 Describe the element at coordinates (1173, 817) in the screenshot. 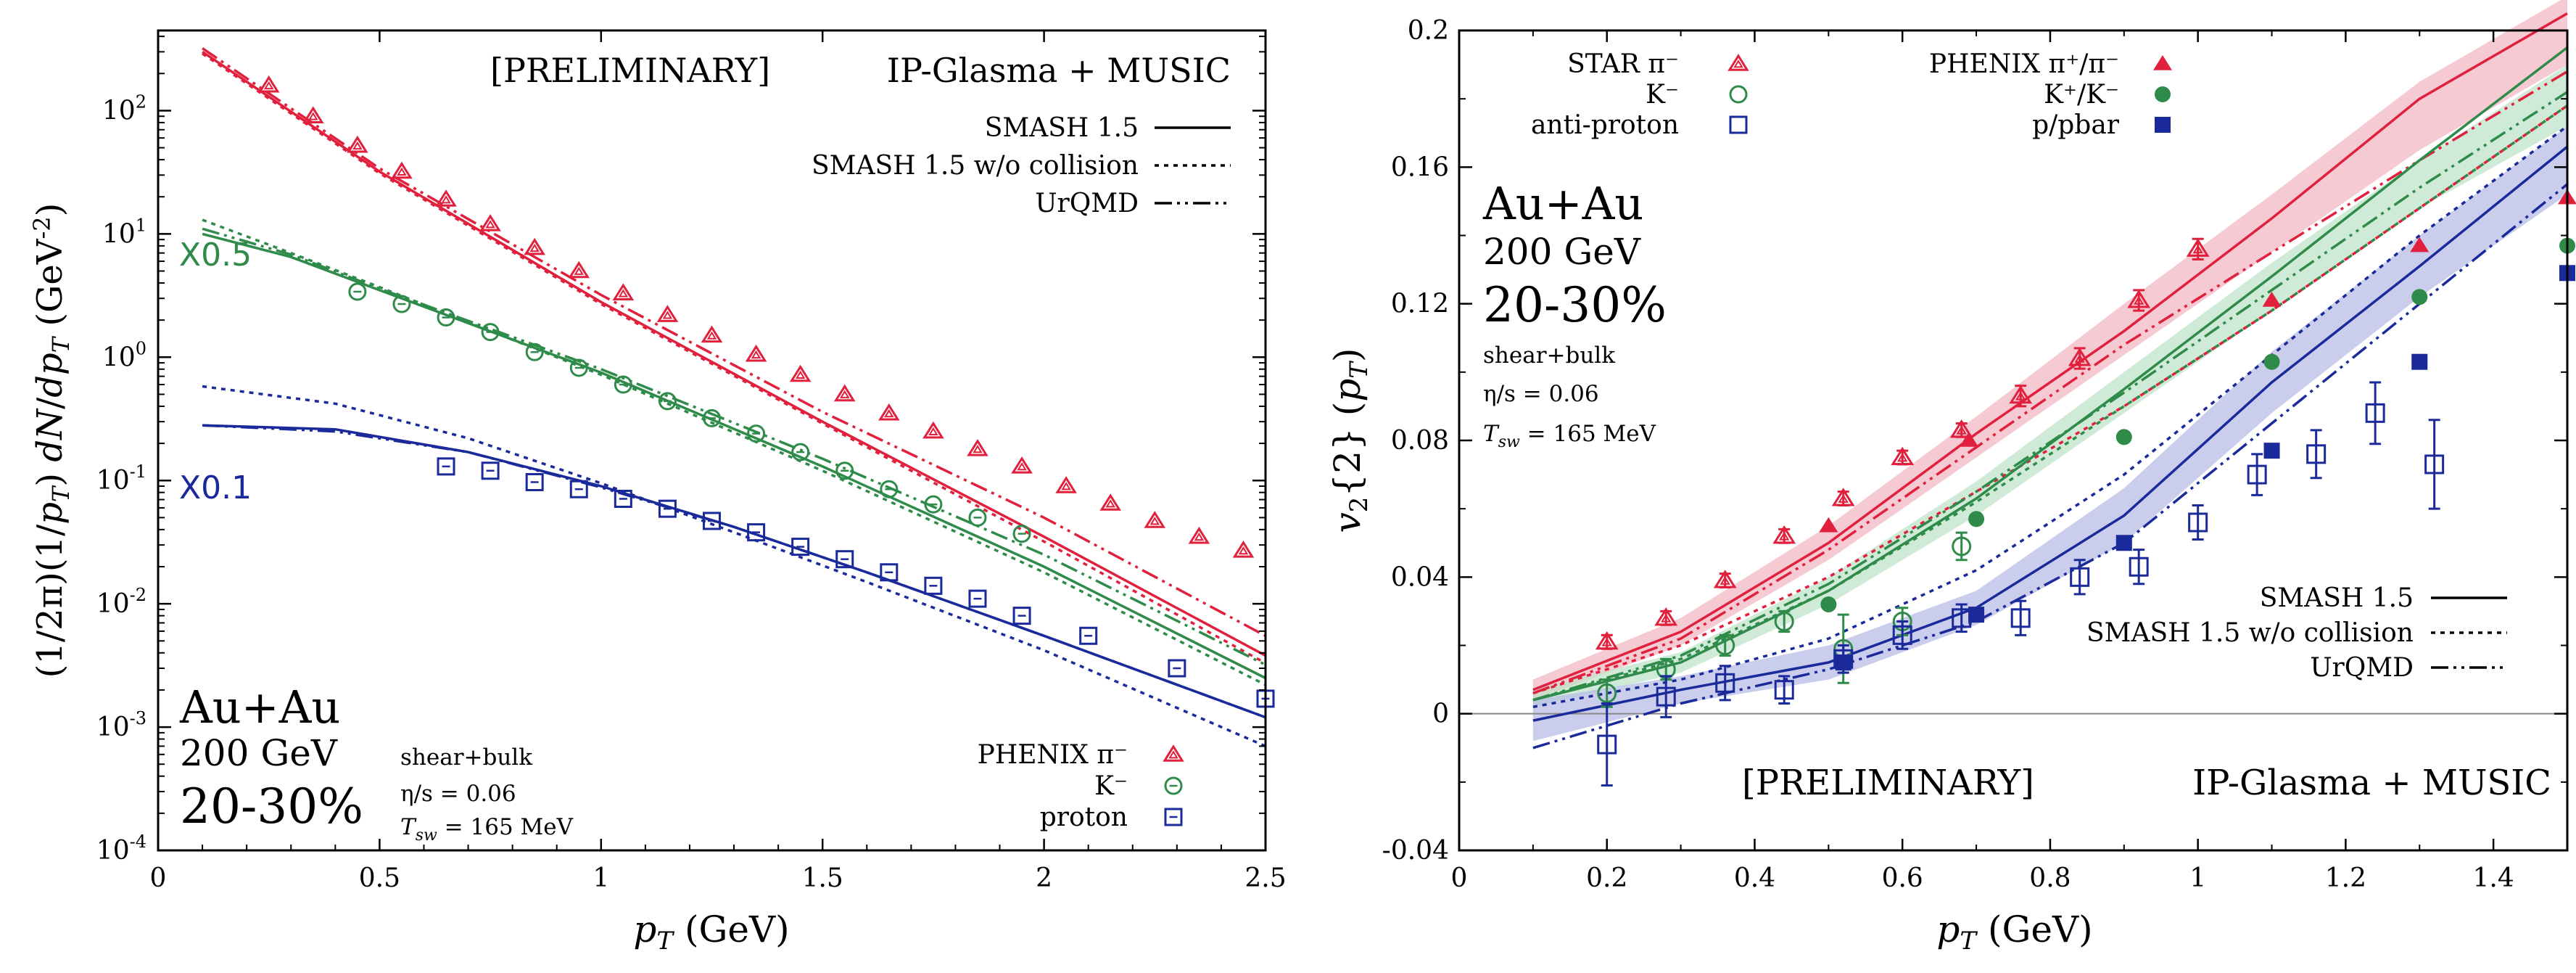

I see `legend-marker-p` at that location.